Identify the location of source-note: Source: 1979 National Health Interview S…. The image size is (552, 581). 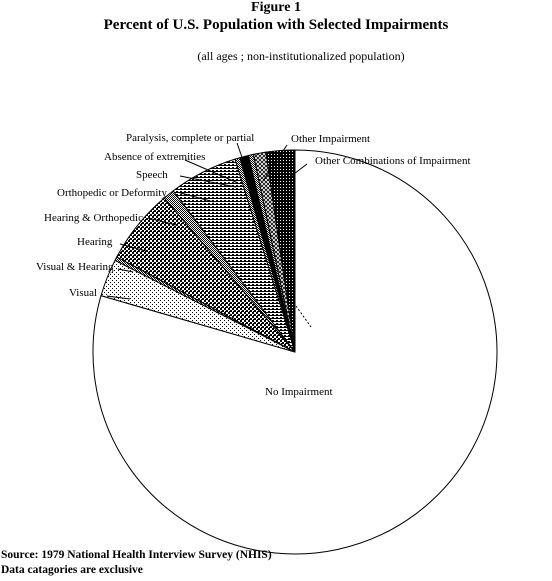
(136, 563).